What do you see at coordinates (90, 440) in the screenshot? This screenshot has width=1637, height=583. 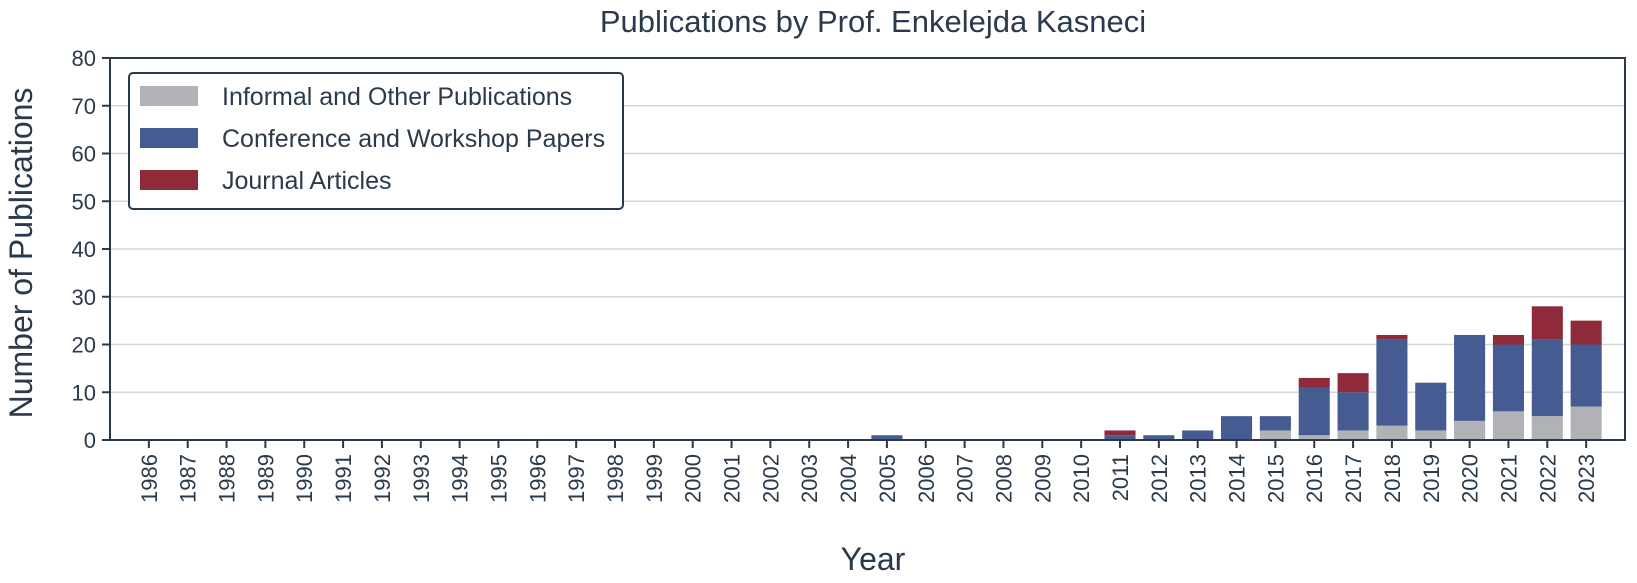 I see `y-tick-label: 0` at bounding box center [90, 440].